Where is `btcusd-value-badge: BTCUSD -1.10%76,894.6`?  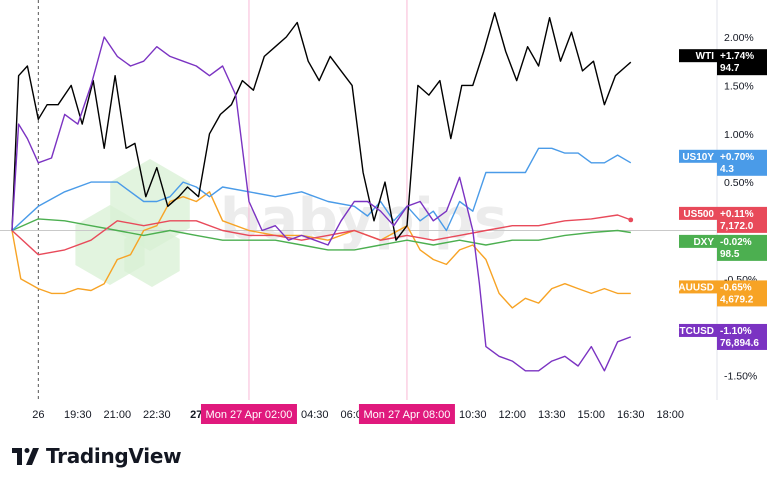
btcusd-value-badge: BTCUSD -1.10%76,894.6 is located at coordinates (719, 336).